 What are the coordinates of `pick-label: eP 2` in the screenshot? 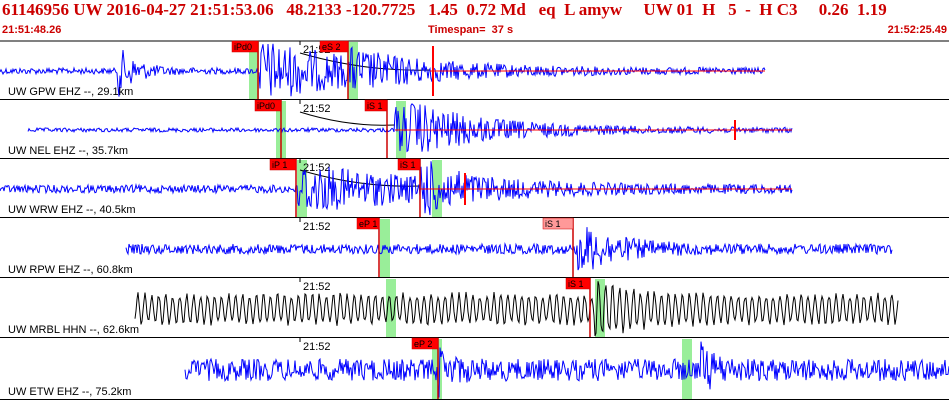 It's located at (423, 344).